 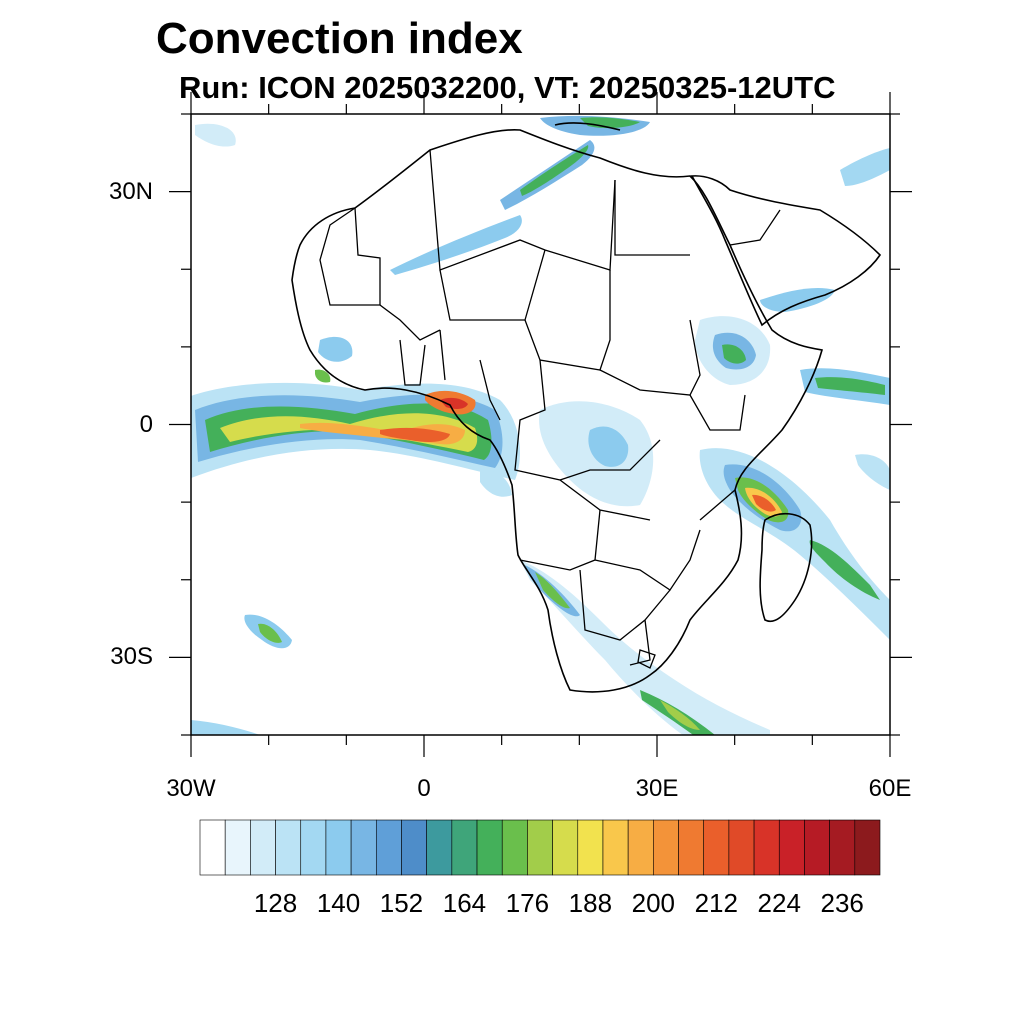 I want to click on convection-east-africa, so click(x=794, y=504).